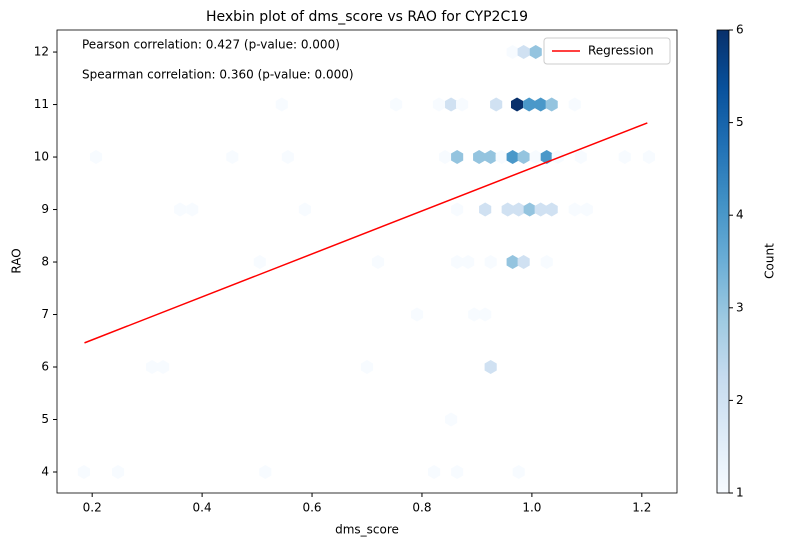 This screenshot has height=547, width=787. What do you see at coordinates (367, 530) in the screenshot?
I see `x-axis-label: dms_score` at bounding box center [367, 530].